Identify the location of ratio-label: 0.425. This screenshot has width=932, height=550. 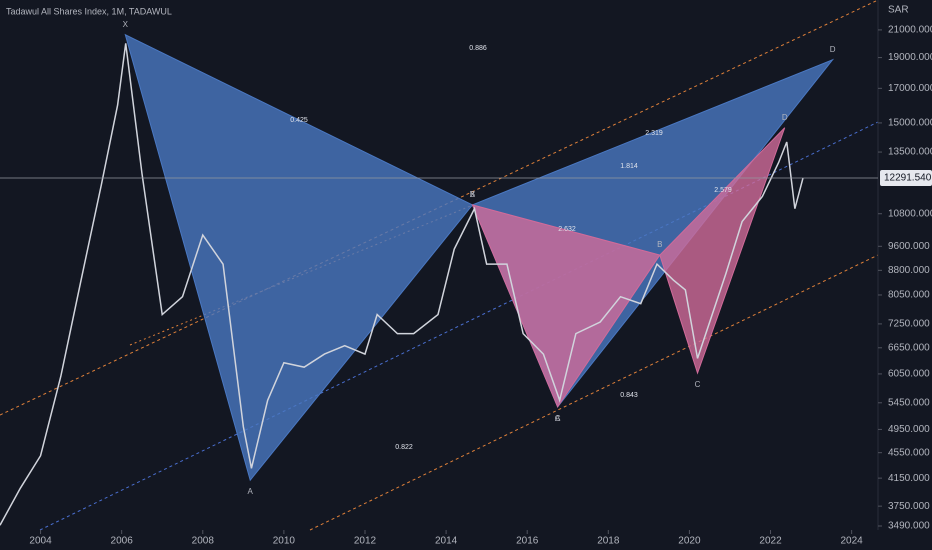
(299, 120).